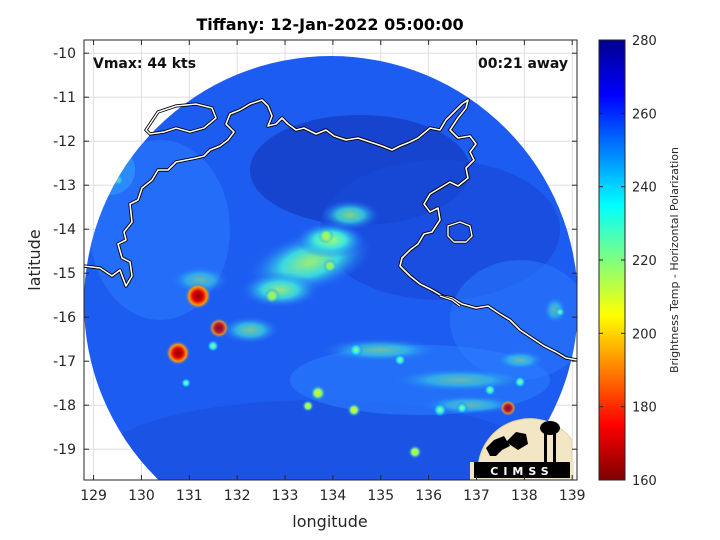 The width and height of the screenshot is (720, 540). What do you see at coordinates (320, 440) in the screenshot?
I see `south-dark-region` at bounding box center [320, 440].